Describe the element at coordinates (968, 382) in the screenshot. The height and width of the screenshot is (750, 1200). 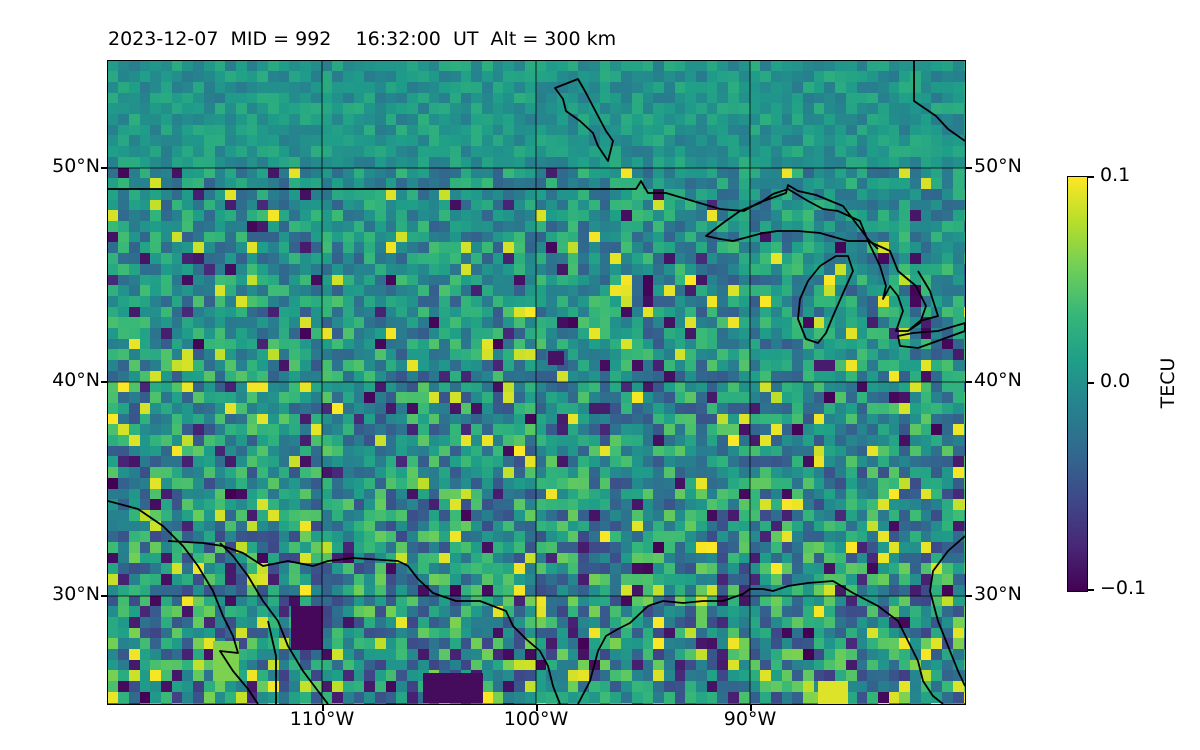
I see `lat-tick-40-right` at that location.